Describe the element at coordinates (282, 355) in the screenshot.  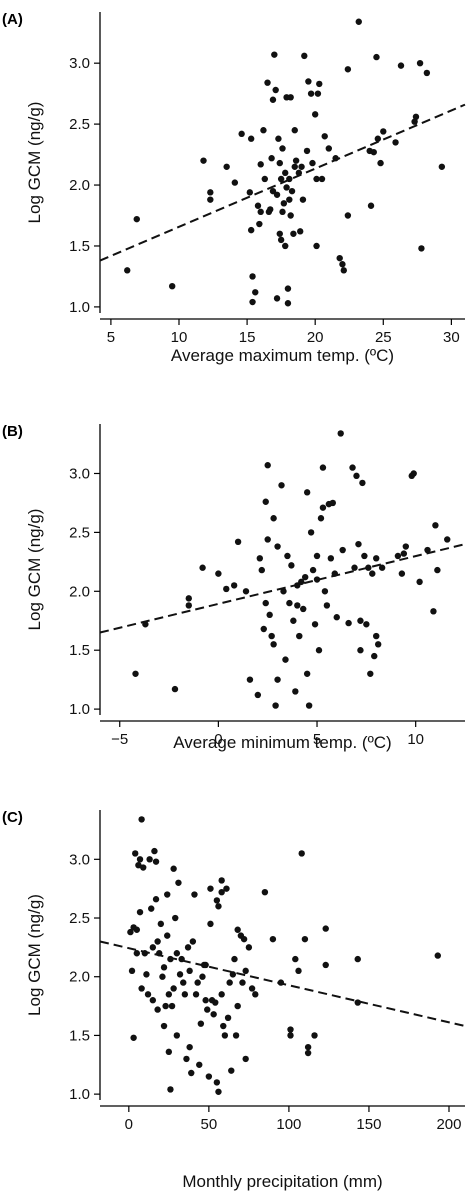
I see `x-axis-title: Average maximum temp. (ºC)` at that location.